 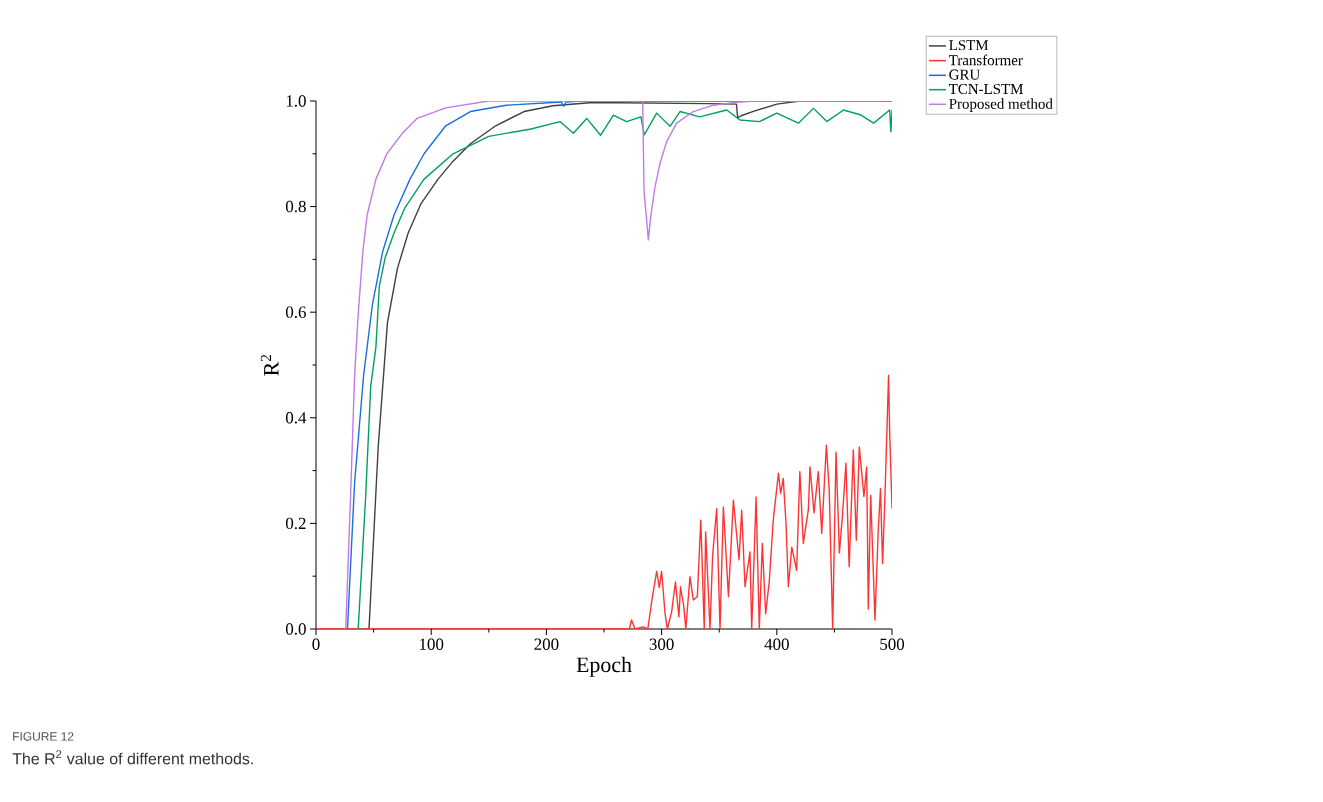 I want to click on legend-label: GRU, so click(x=964, y=74).